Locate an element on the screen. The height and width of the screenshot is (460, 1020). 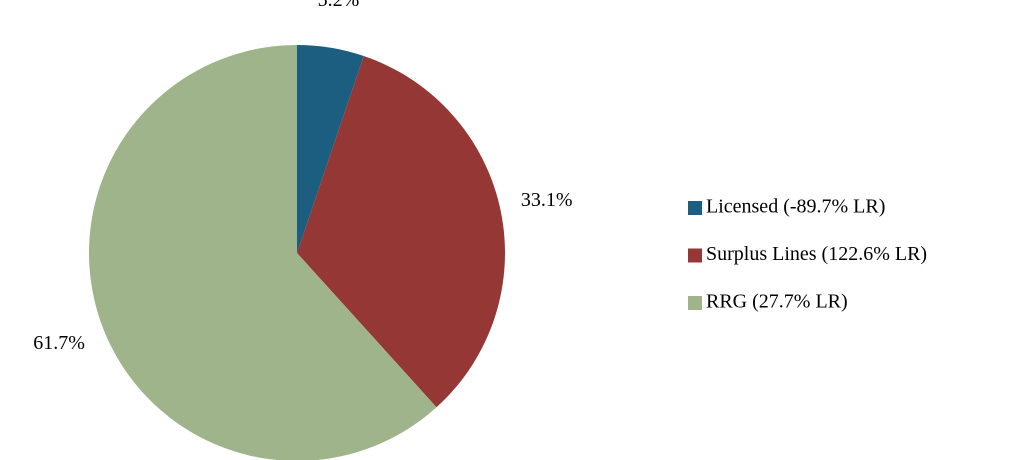
legend-label: Surplus Lines (122.6% LR) is located at coordinates (816, 254).